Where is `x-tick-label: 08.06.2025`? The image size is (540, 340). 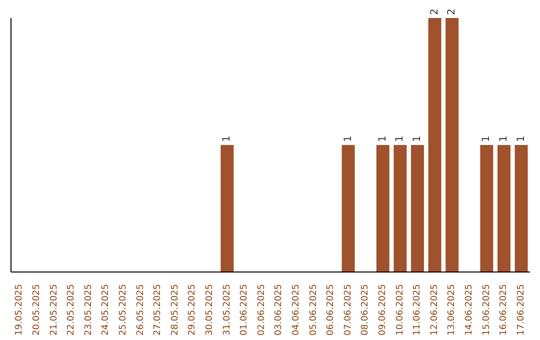 x-tick-label: 08.06.2025 is located at coordinates (365, 310).